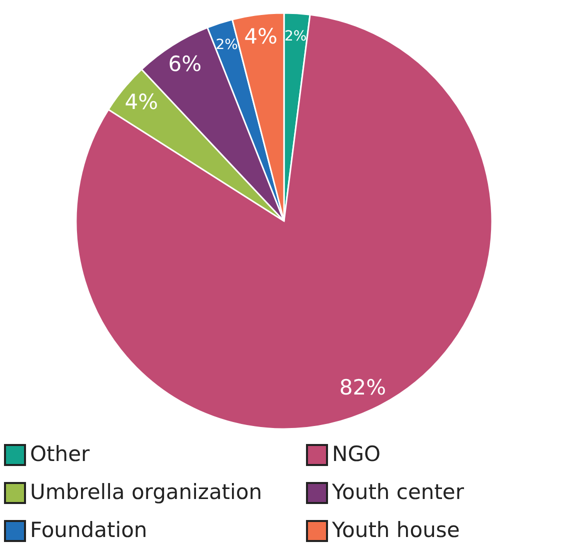  I want to click on legend-label: Foundation, so click(89, 530).